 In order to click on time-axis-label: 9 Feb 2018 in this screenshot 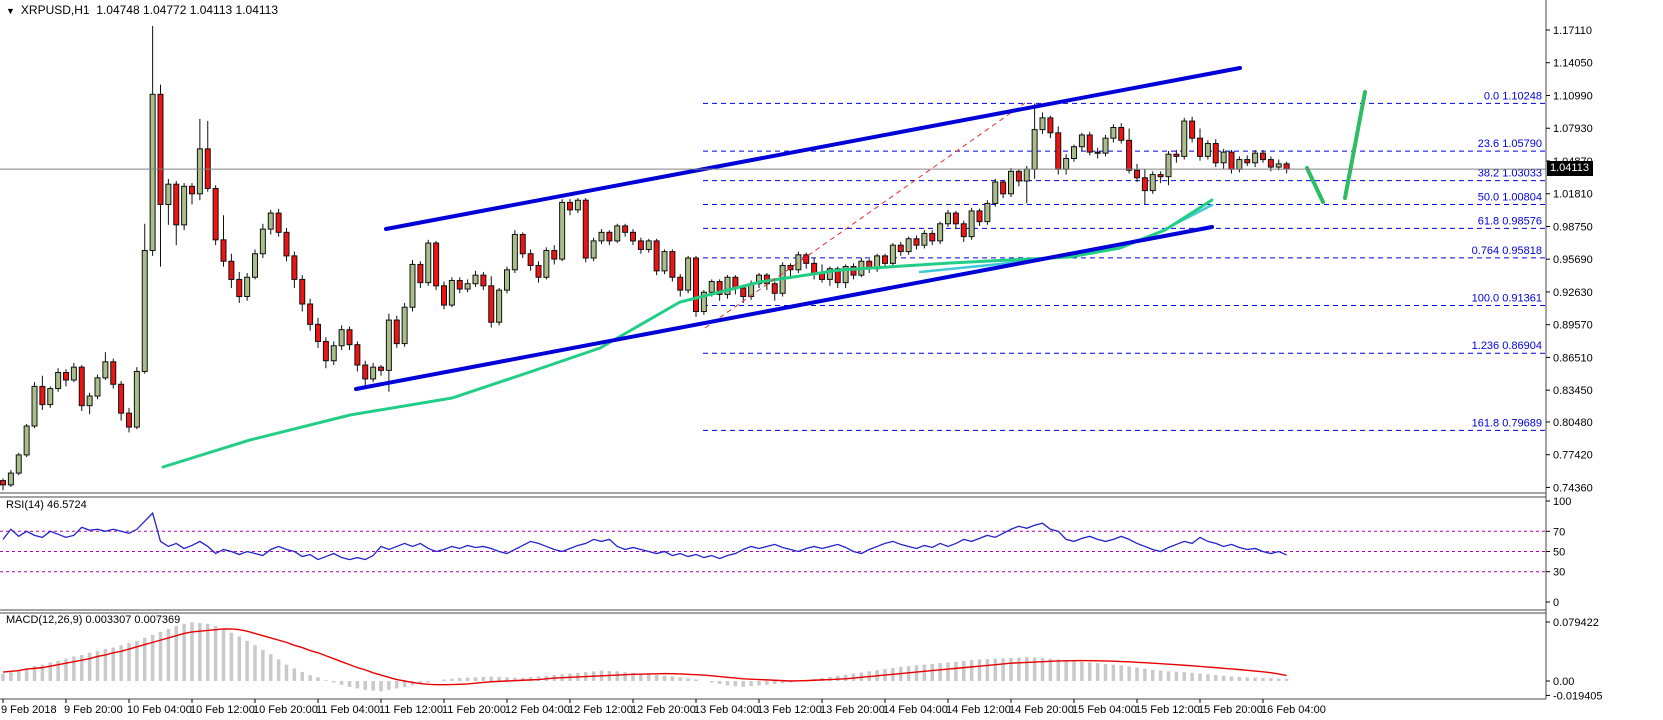, I will do `click(29, 710)`.